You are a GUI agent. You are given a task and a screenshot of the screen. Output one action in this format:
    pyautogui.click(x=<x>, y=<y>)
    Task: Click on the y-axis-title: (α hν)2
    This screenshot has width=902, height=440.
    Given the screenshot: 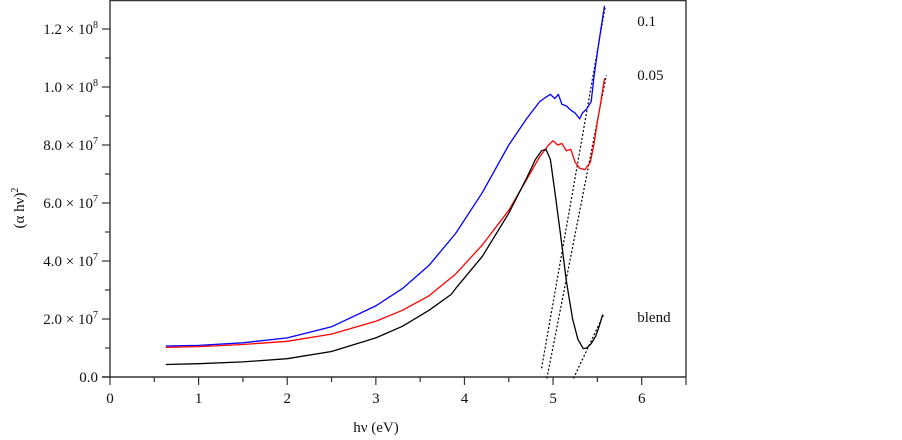 What is the action you would take?
    pyautogui.click(x=19, y=208)
    